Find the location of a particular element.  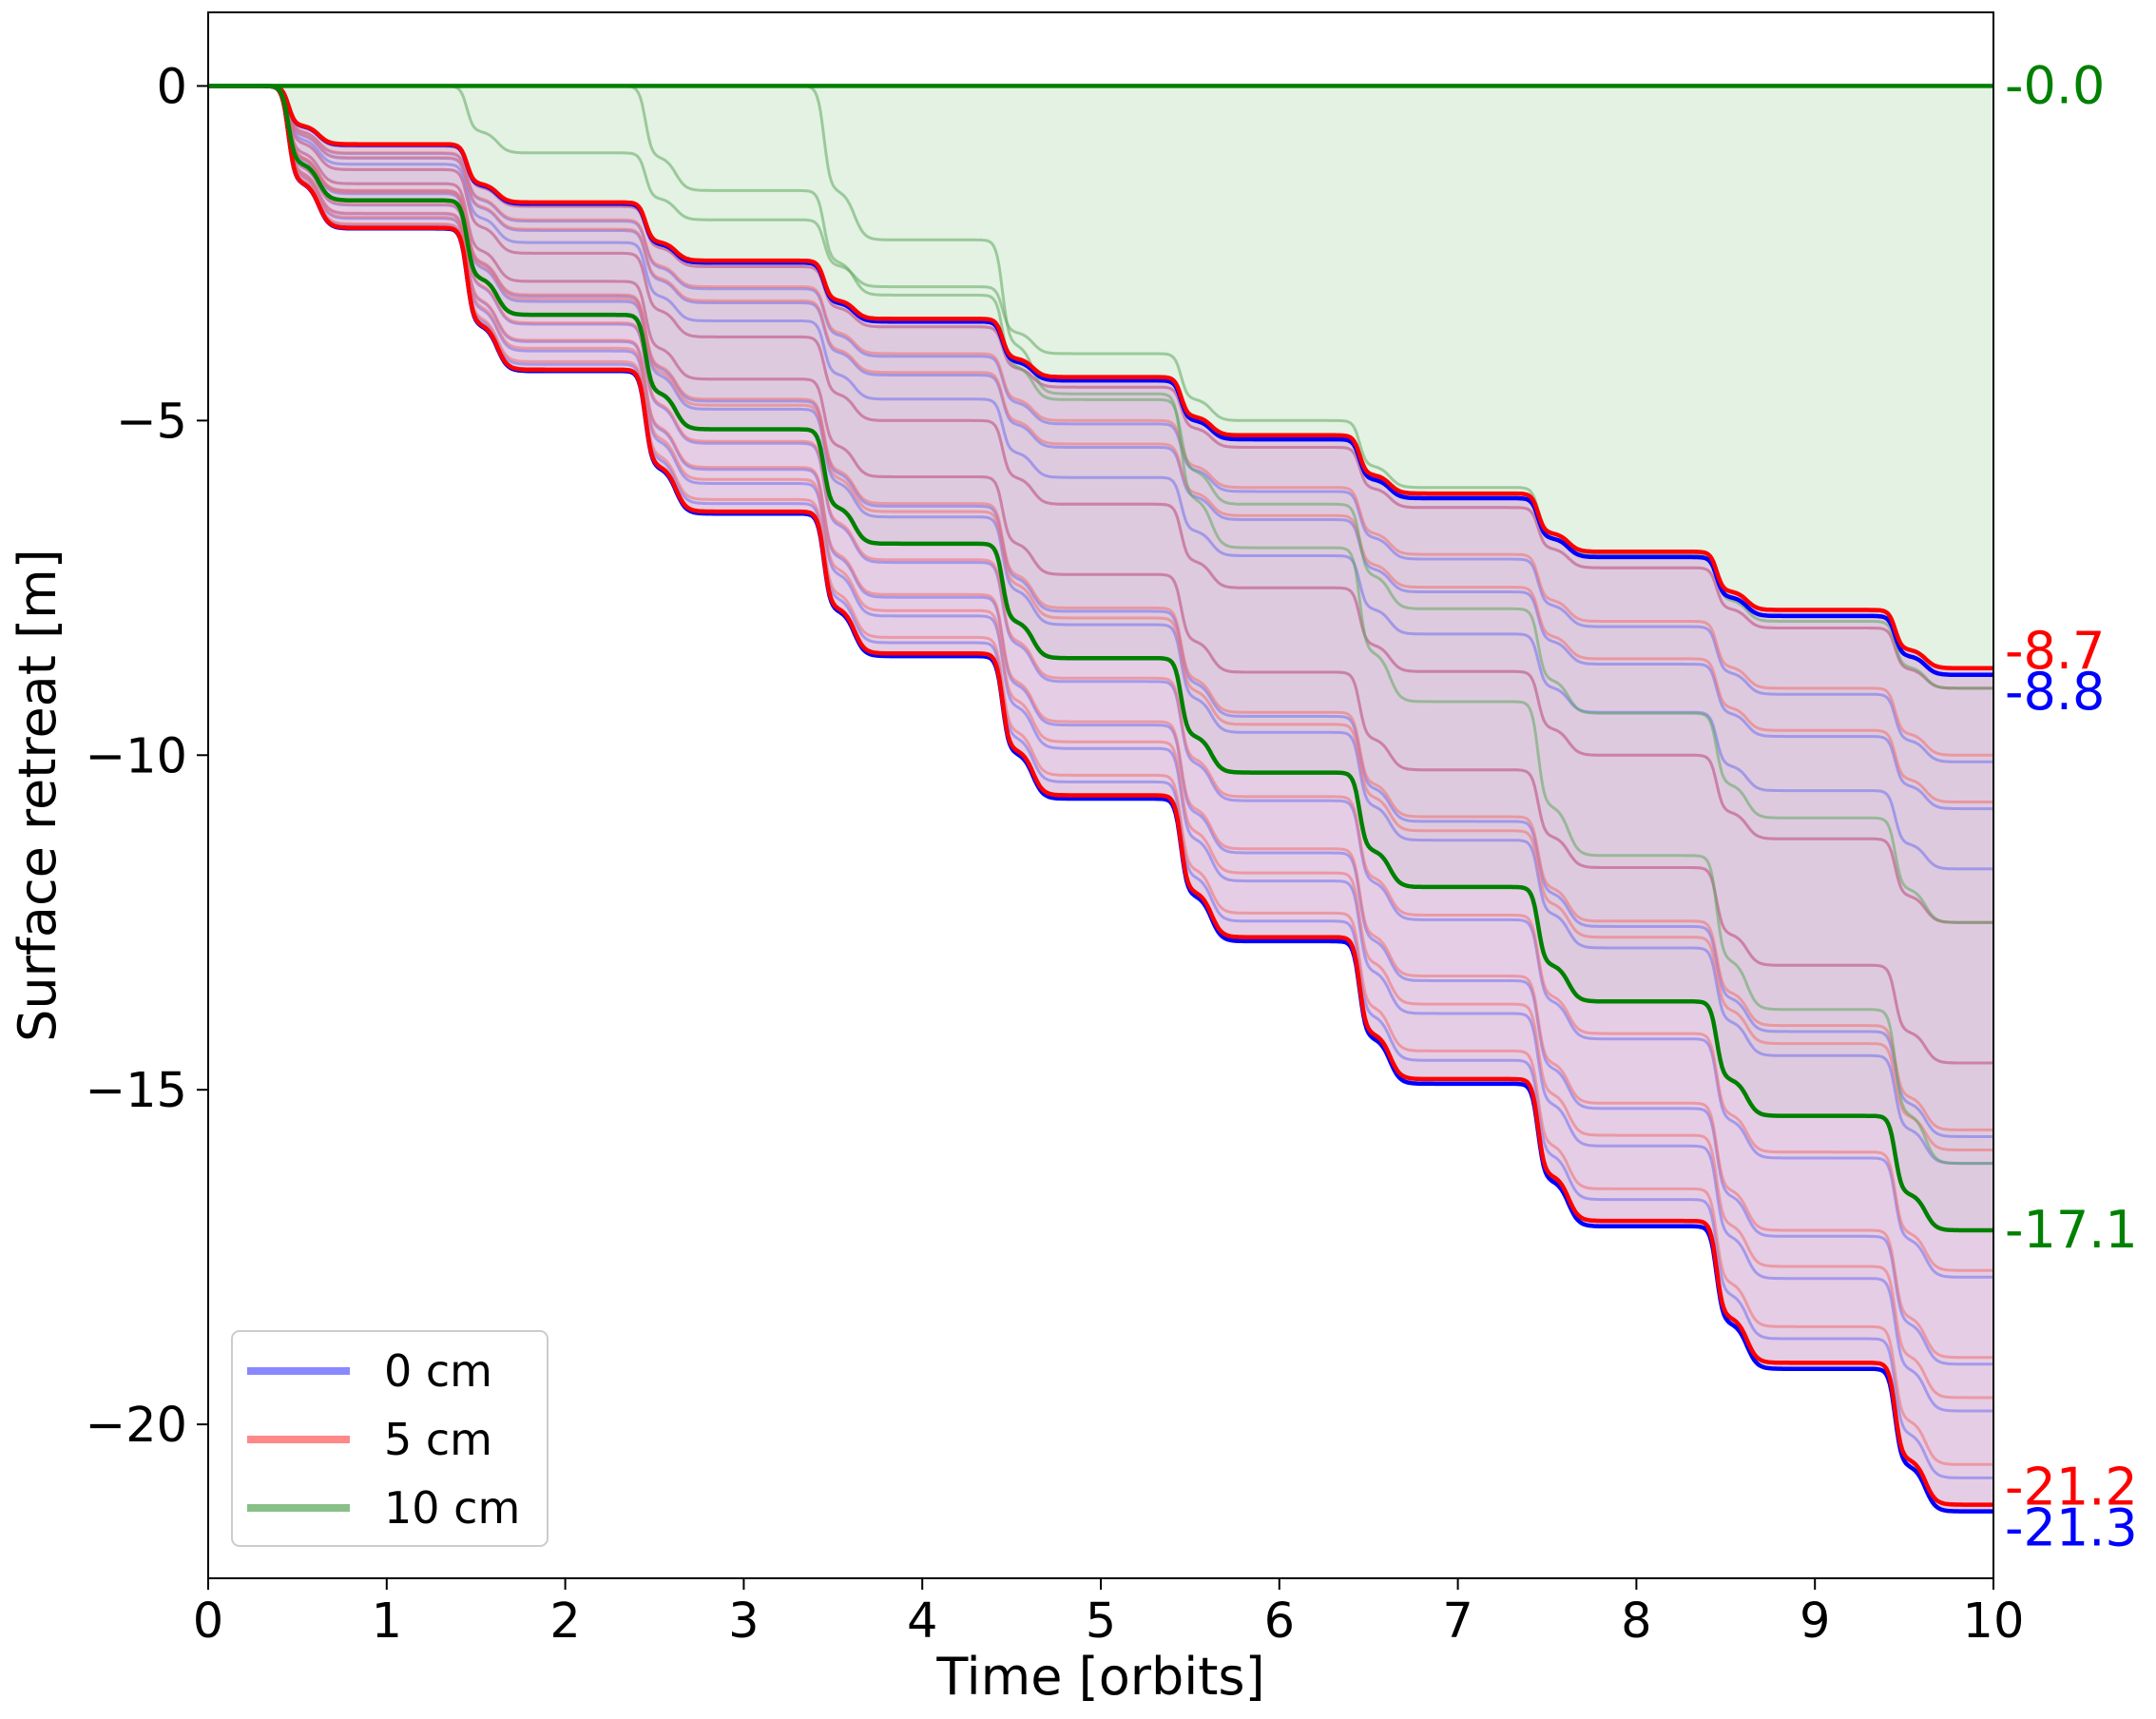

y-tick-label: −10 is located at coordinates (136, 756).